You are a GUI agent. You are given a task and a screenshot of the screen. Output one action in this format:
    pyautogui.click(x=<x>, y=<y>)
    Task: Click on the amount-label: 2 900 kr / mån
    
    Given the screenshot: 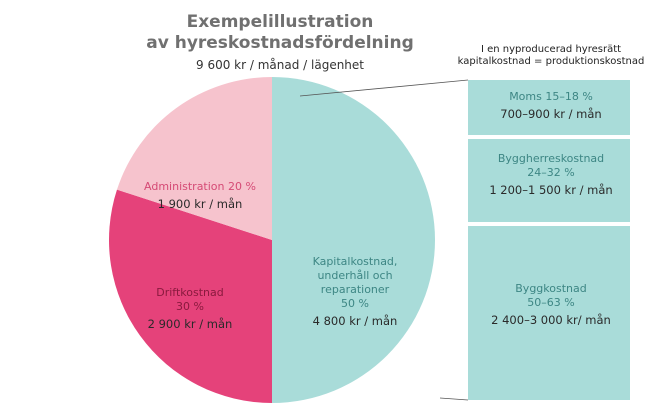 What is the action you would take?
    pyautogui.click(x=190, y=324)
    